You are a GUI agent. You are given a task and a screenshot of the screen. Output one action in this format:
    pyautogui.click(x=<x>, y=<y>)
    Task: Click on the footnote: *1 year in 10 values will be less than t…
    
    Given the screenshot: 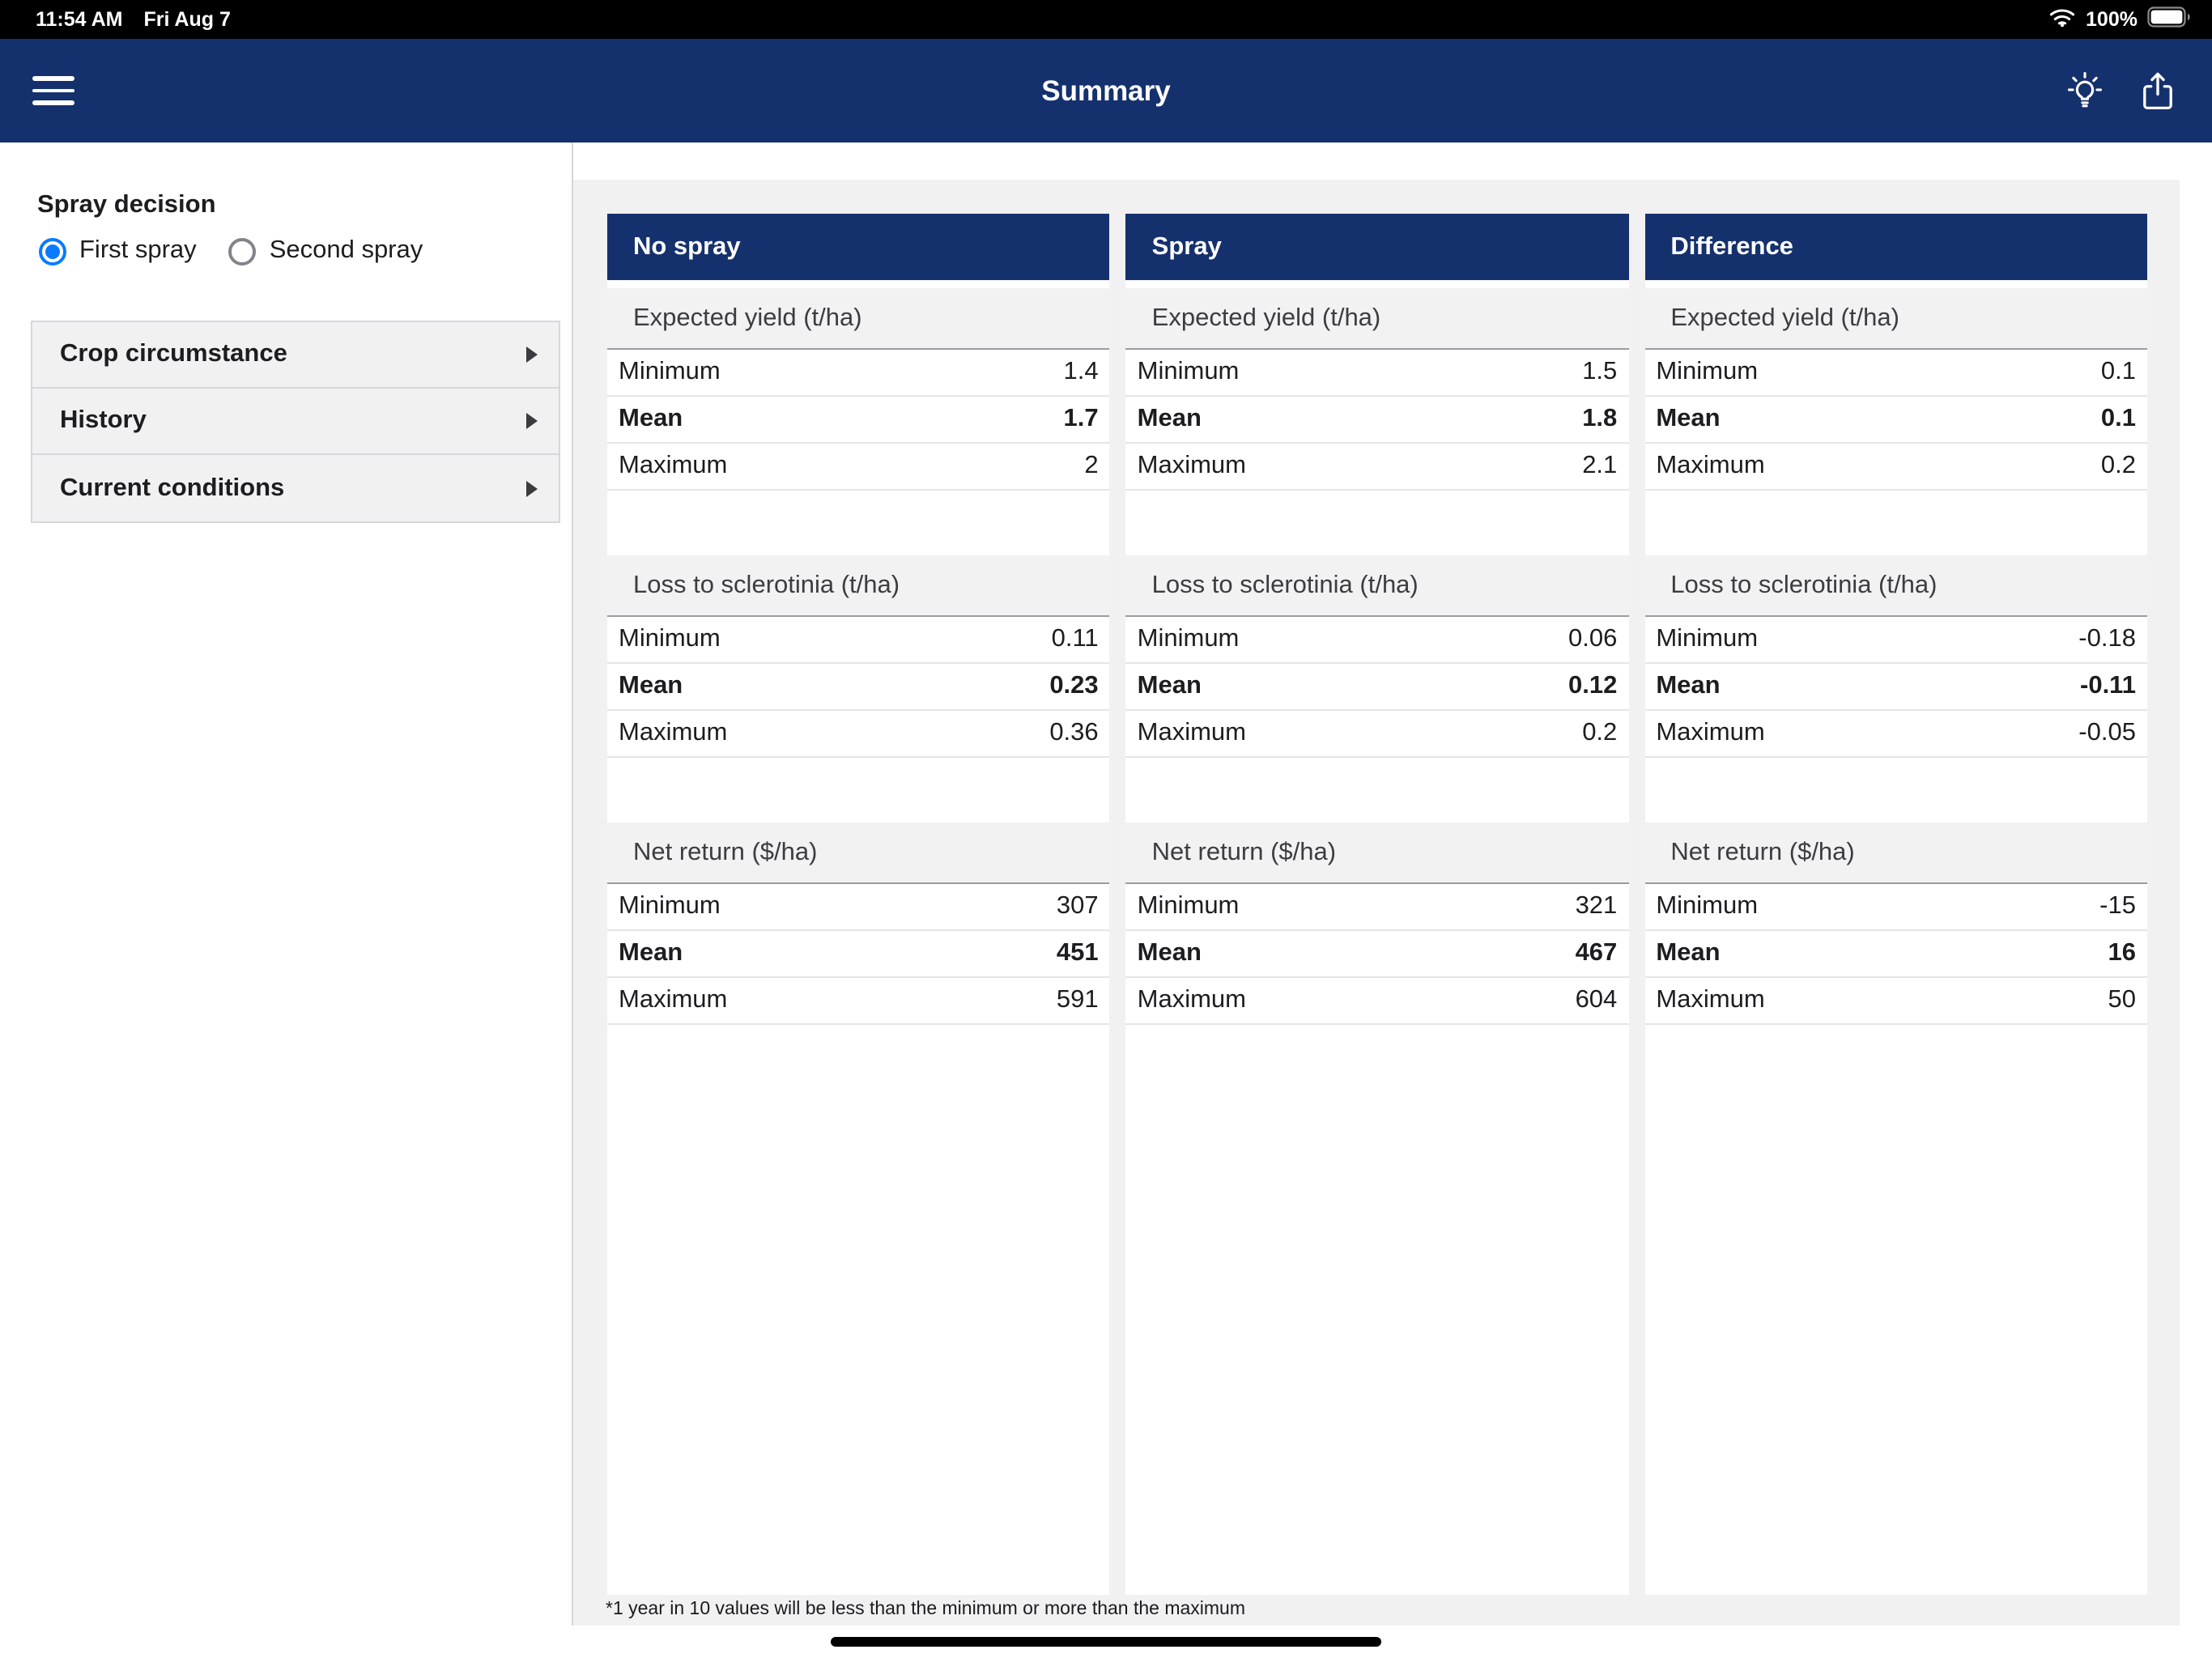 What is the action you would take?
    pyautogui.click(x=926, y=1609)
    